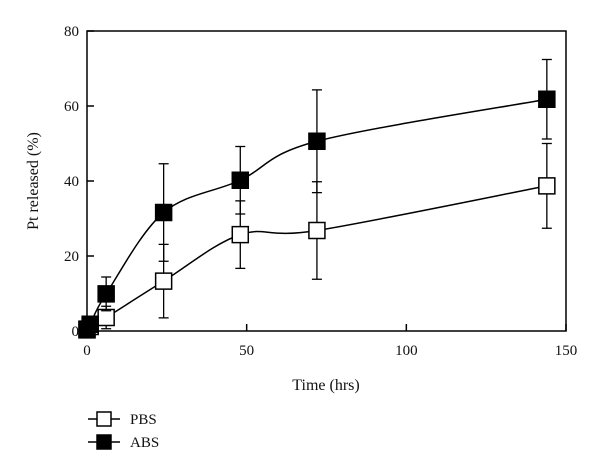  Describe the element at coordinates (71, 257) in the screenshot. I see `y-tick-label: 20` at that location.